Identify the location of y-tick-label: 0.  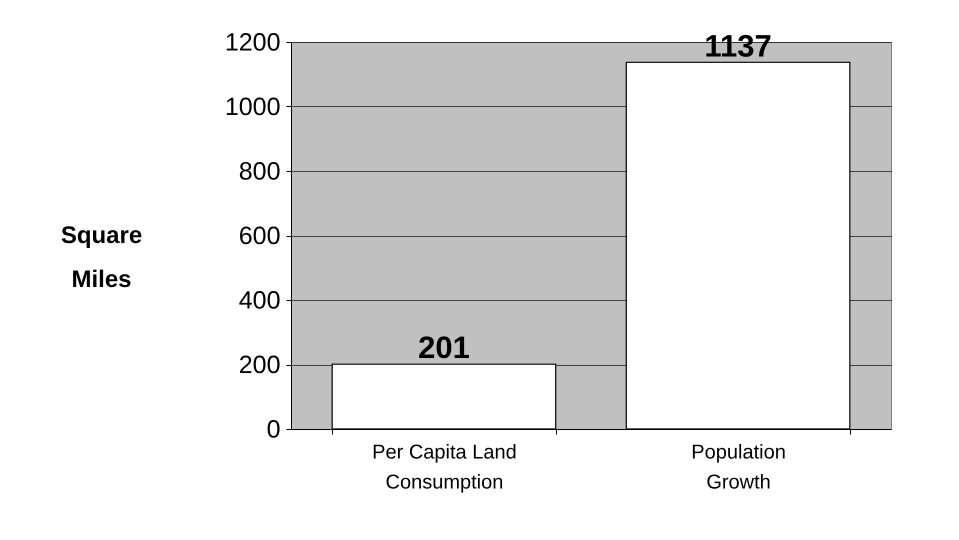
(273, 430).